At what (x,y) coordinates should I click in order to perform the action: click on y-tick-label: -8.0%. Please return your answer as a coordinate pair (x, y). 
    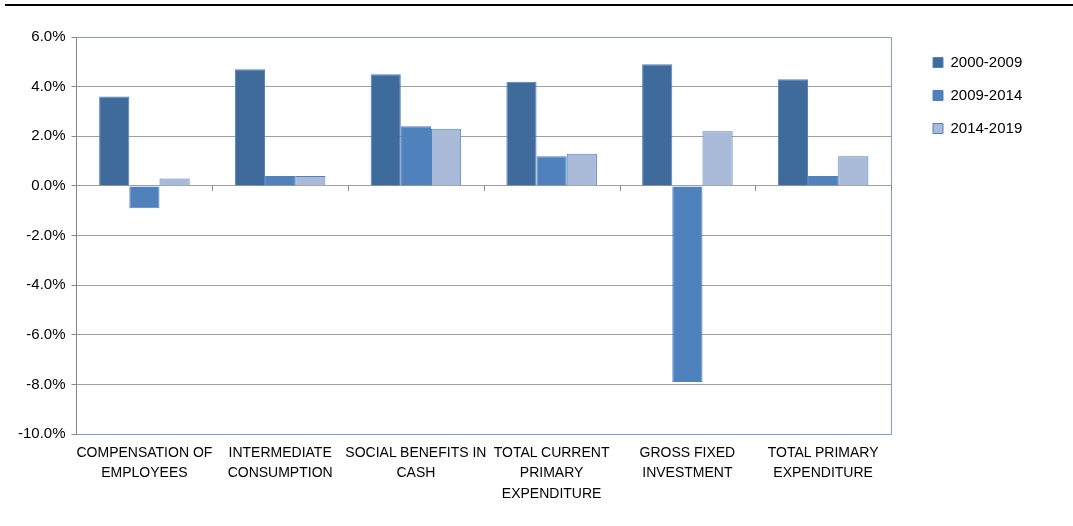
    Looking at the image, I should click on (46, 383).